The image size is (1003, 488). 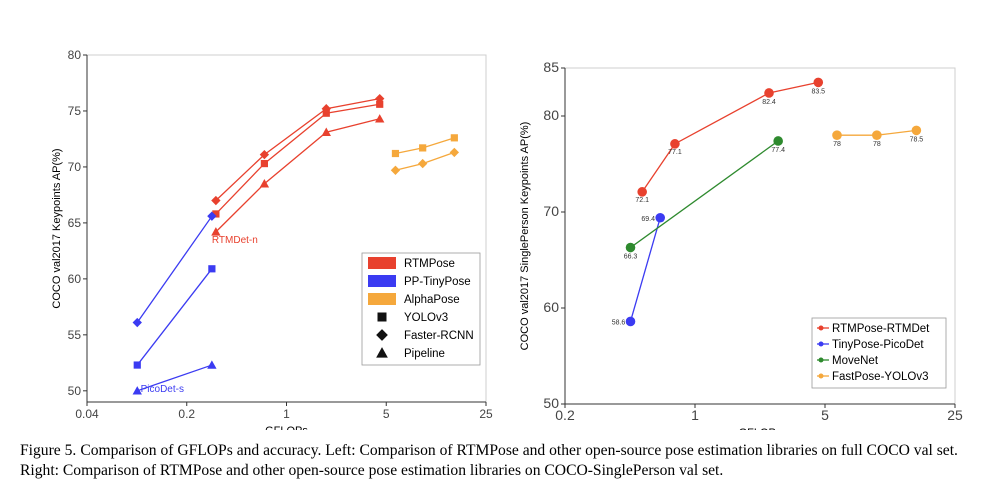 I want to click on series-pp-tinypose-pipeline, so click(x=174, y=377).